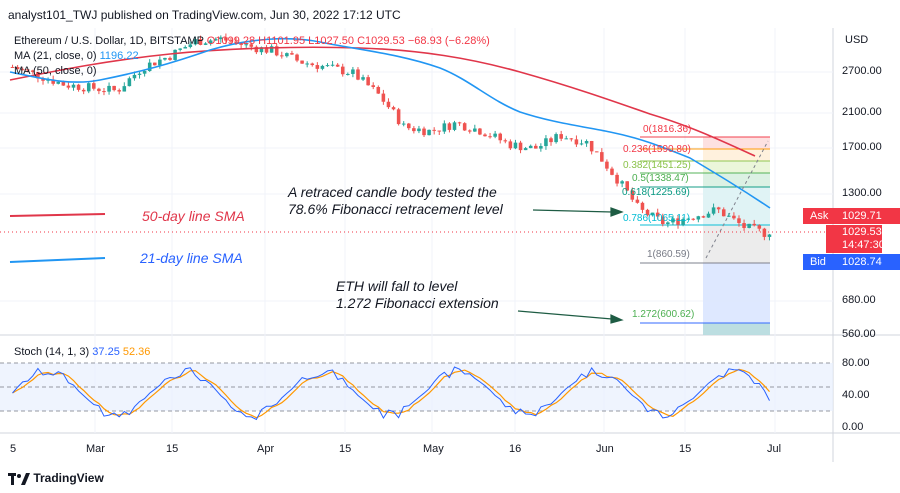 The image size is (900, 493). Describe the element at coordinates (605, 449) in the screenshot. I see `time-tick: Jun` at that location.